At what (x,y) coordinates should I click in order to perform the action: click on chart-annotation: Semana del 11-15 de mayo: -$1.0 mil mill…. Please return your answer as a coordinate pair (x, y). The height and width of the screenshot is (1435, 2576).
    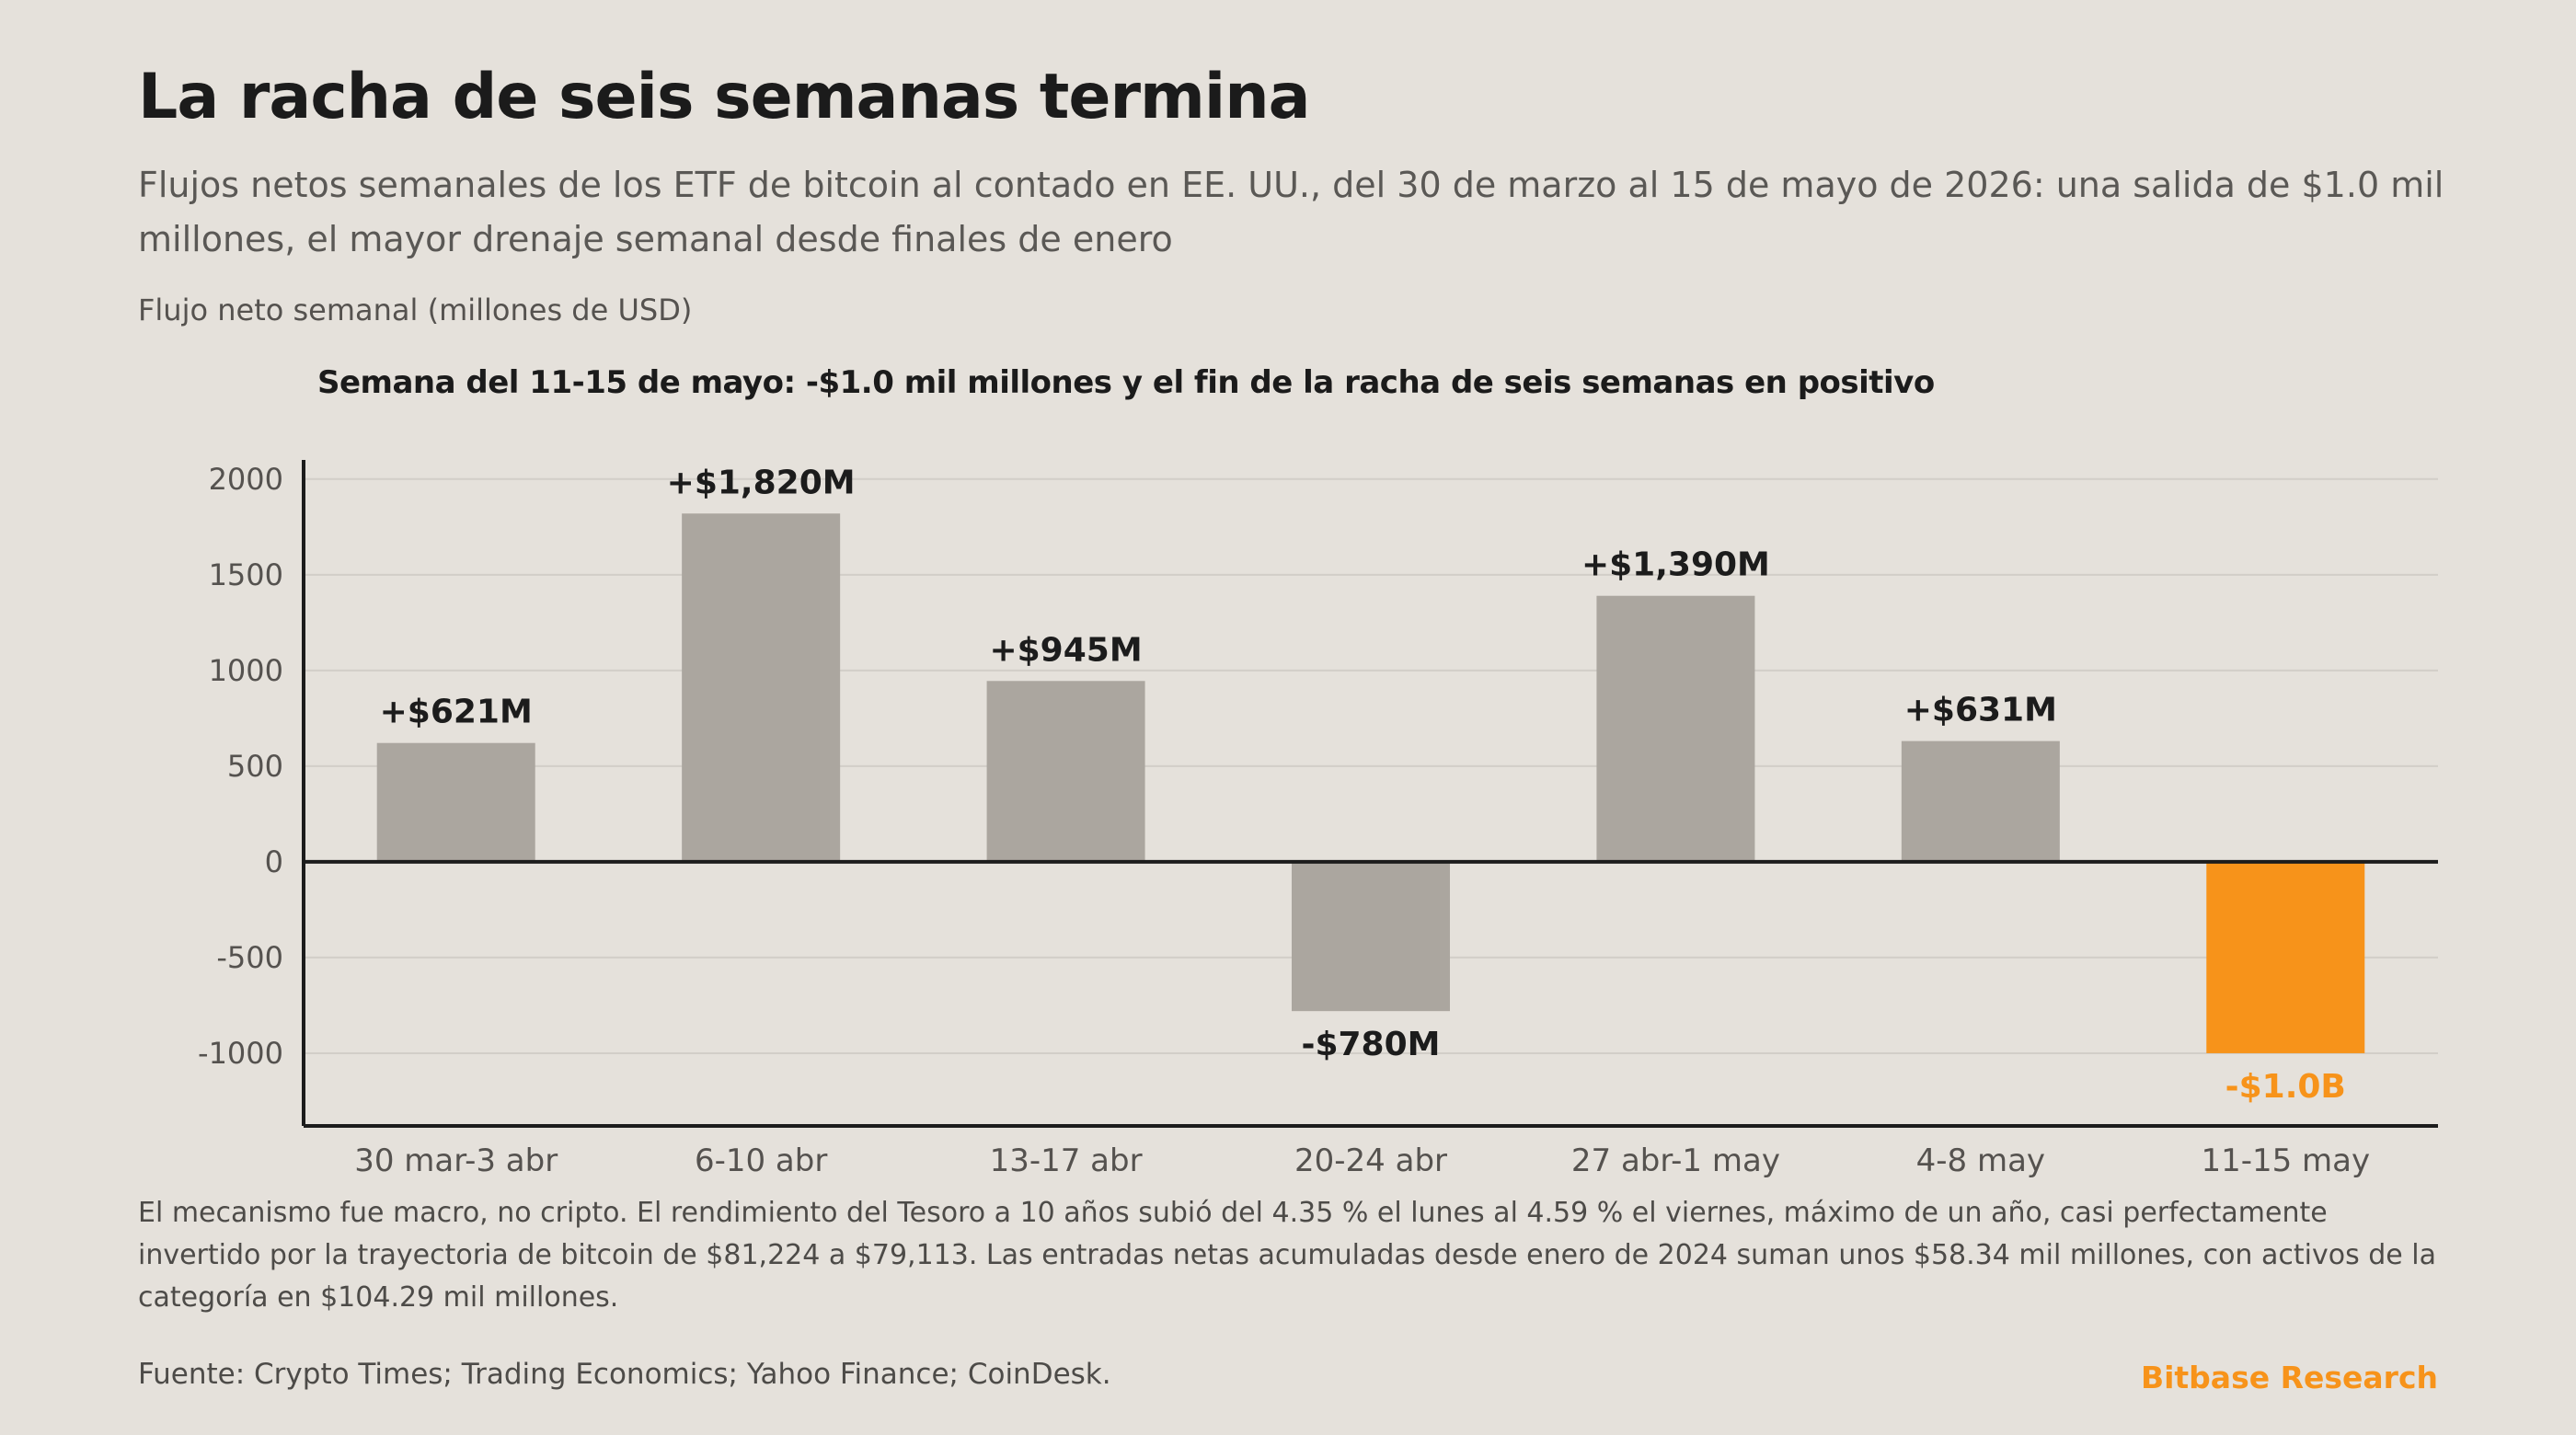
    Looking at the image, I should click on (1126, 382).